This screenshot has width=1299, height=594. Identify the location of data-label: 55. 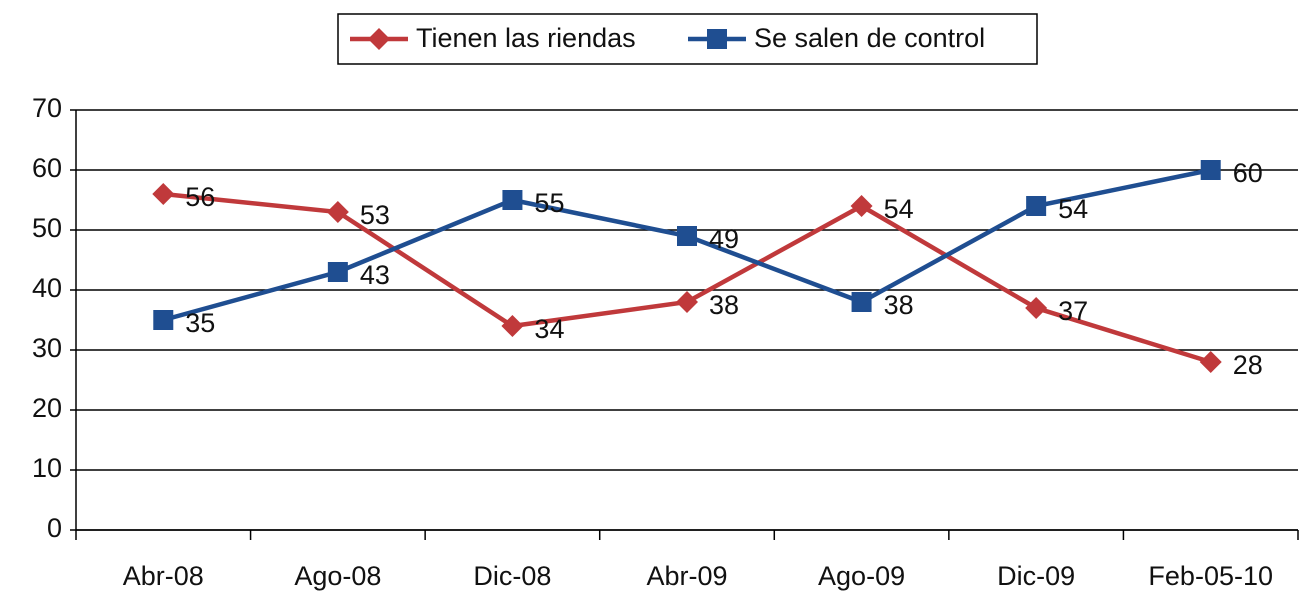
(549, 203).